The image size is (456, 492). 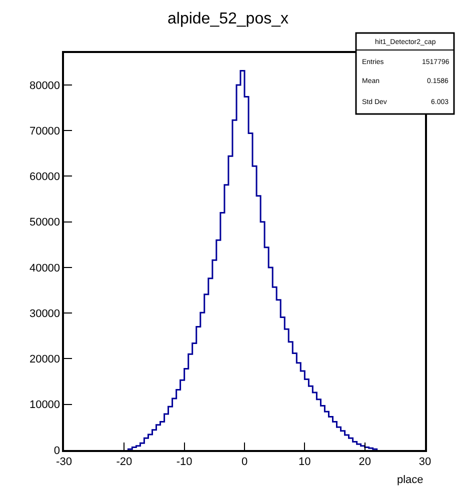 I want to click on y-tick-label: 30000, so click(x=44, y=314).